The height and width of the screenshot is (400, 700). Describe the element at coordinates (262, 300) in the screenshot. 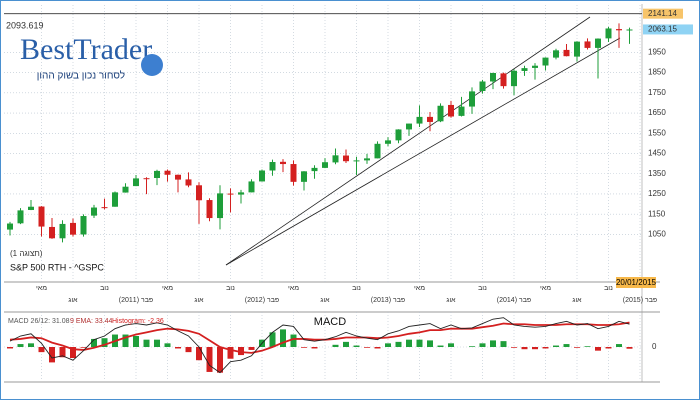

I see `x-tick-label: (2012) פבר` at that location.